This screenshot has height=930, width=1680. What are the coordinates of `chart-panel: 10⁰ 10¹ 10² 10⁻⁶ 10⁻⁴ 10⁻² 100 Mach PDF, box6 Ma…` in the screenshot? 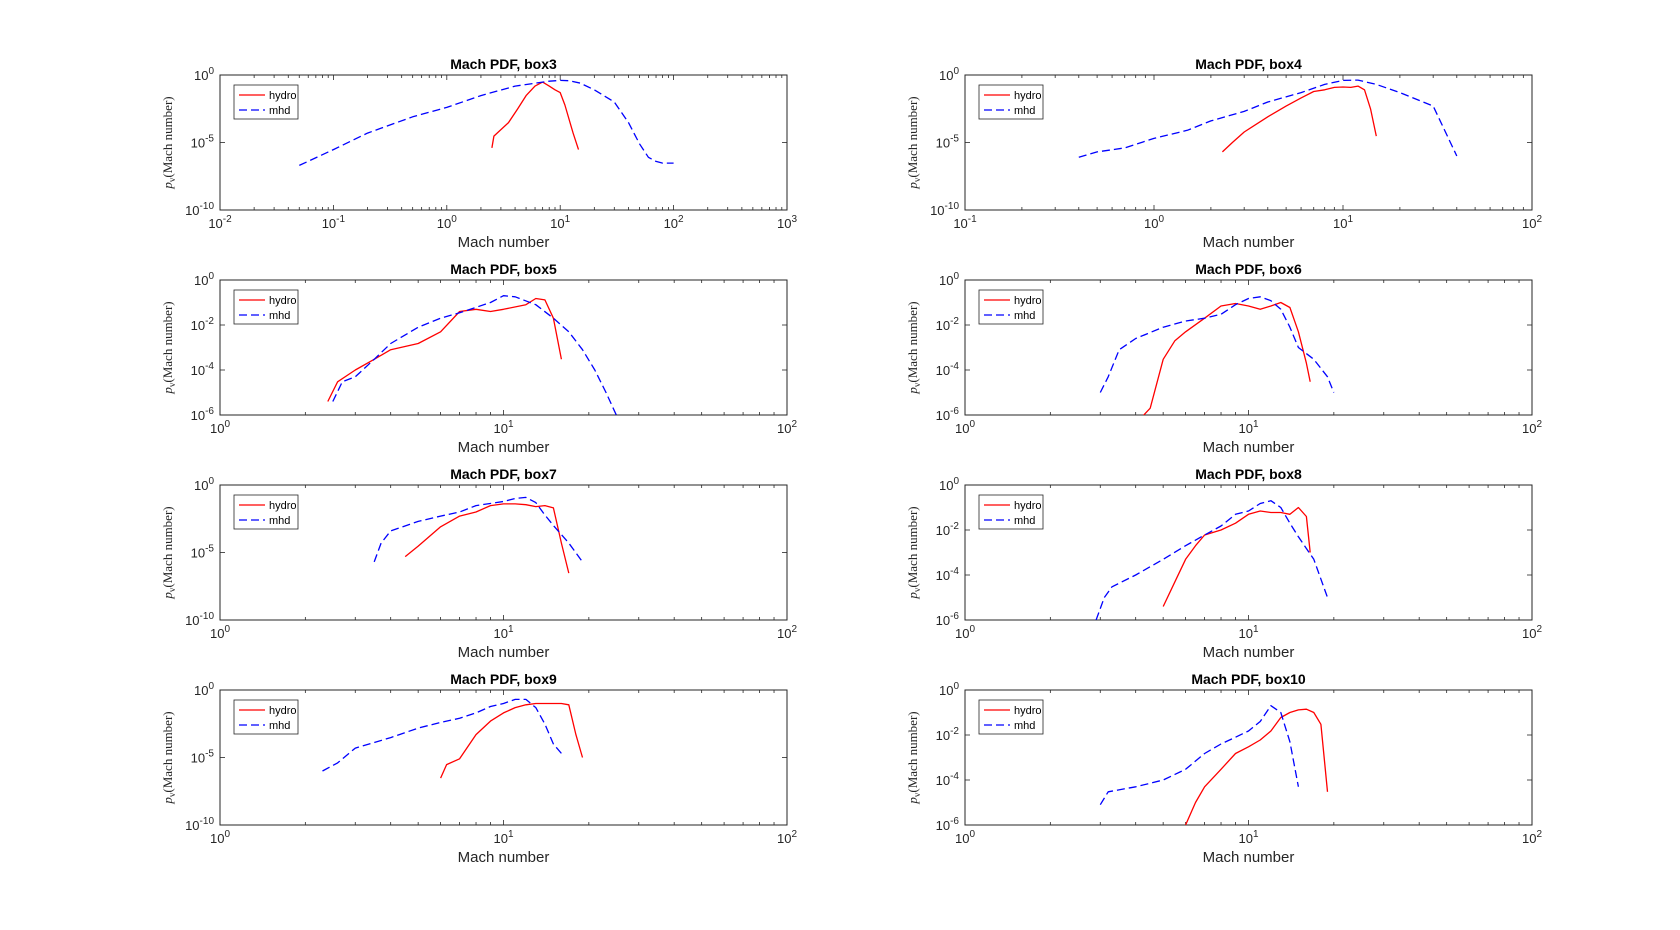 It's located at (1223, 358).